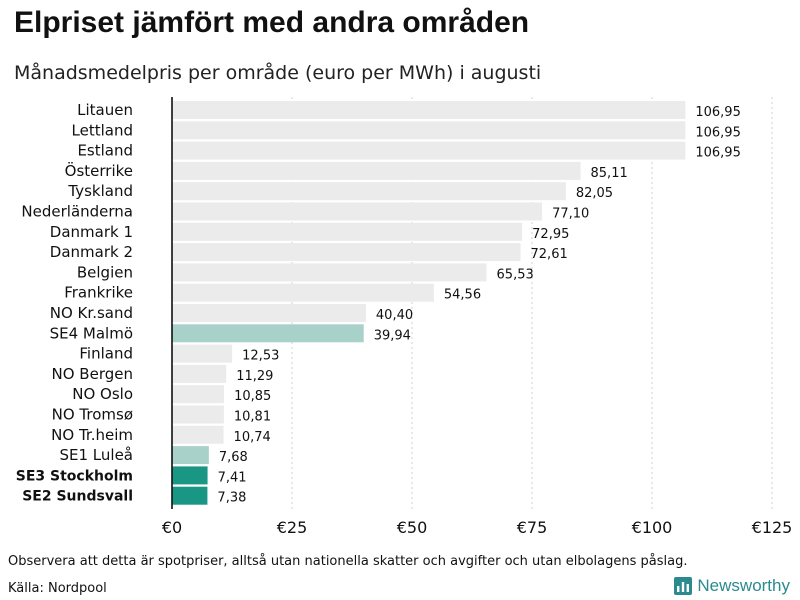  Describe the element at coordinates (772, 527) in the screenshot. I see `x-tick-label: €125` at that location.